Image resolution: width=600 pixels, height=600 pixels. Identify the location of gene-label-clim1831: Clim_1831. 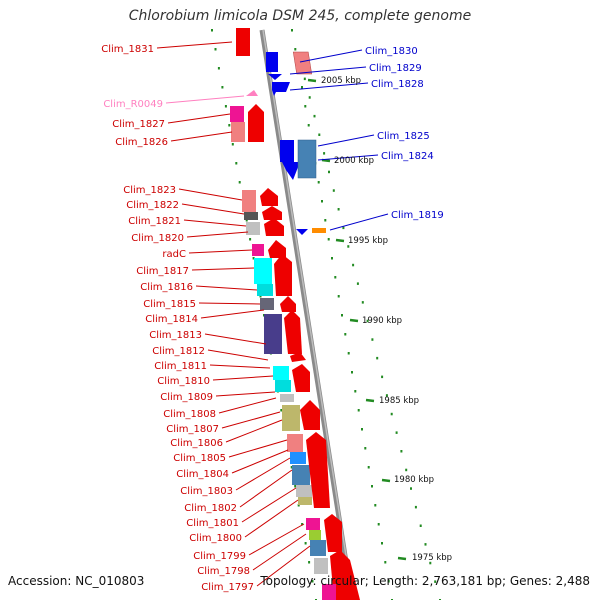
(127, 49).